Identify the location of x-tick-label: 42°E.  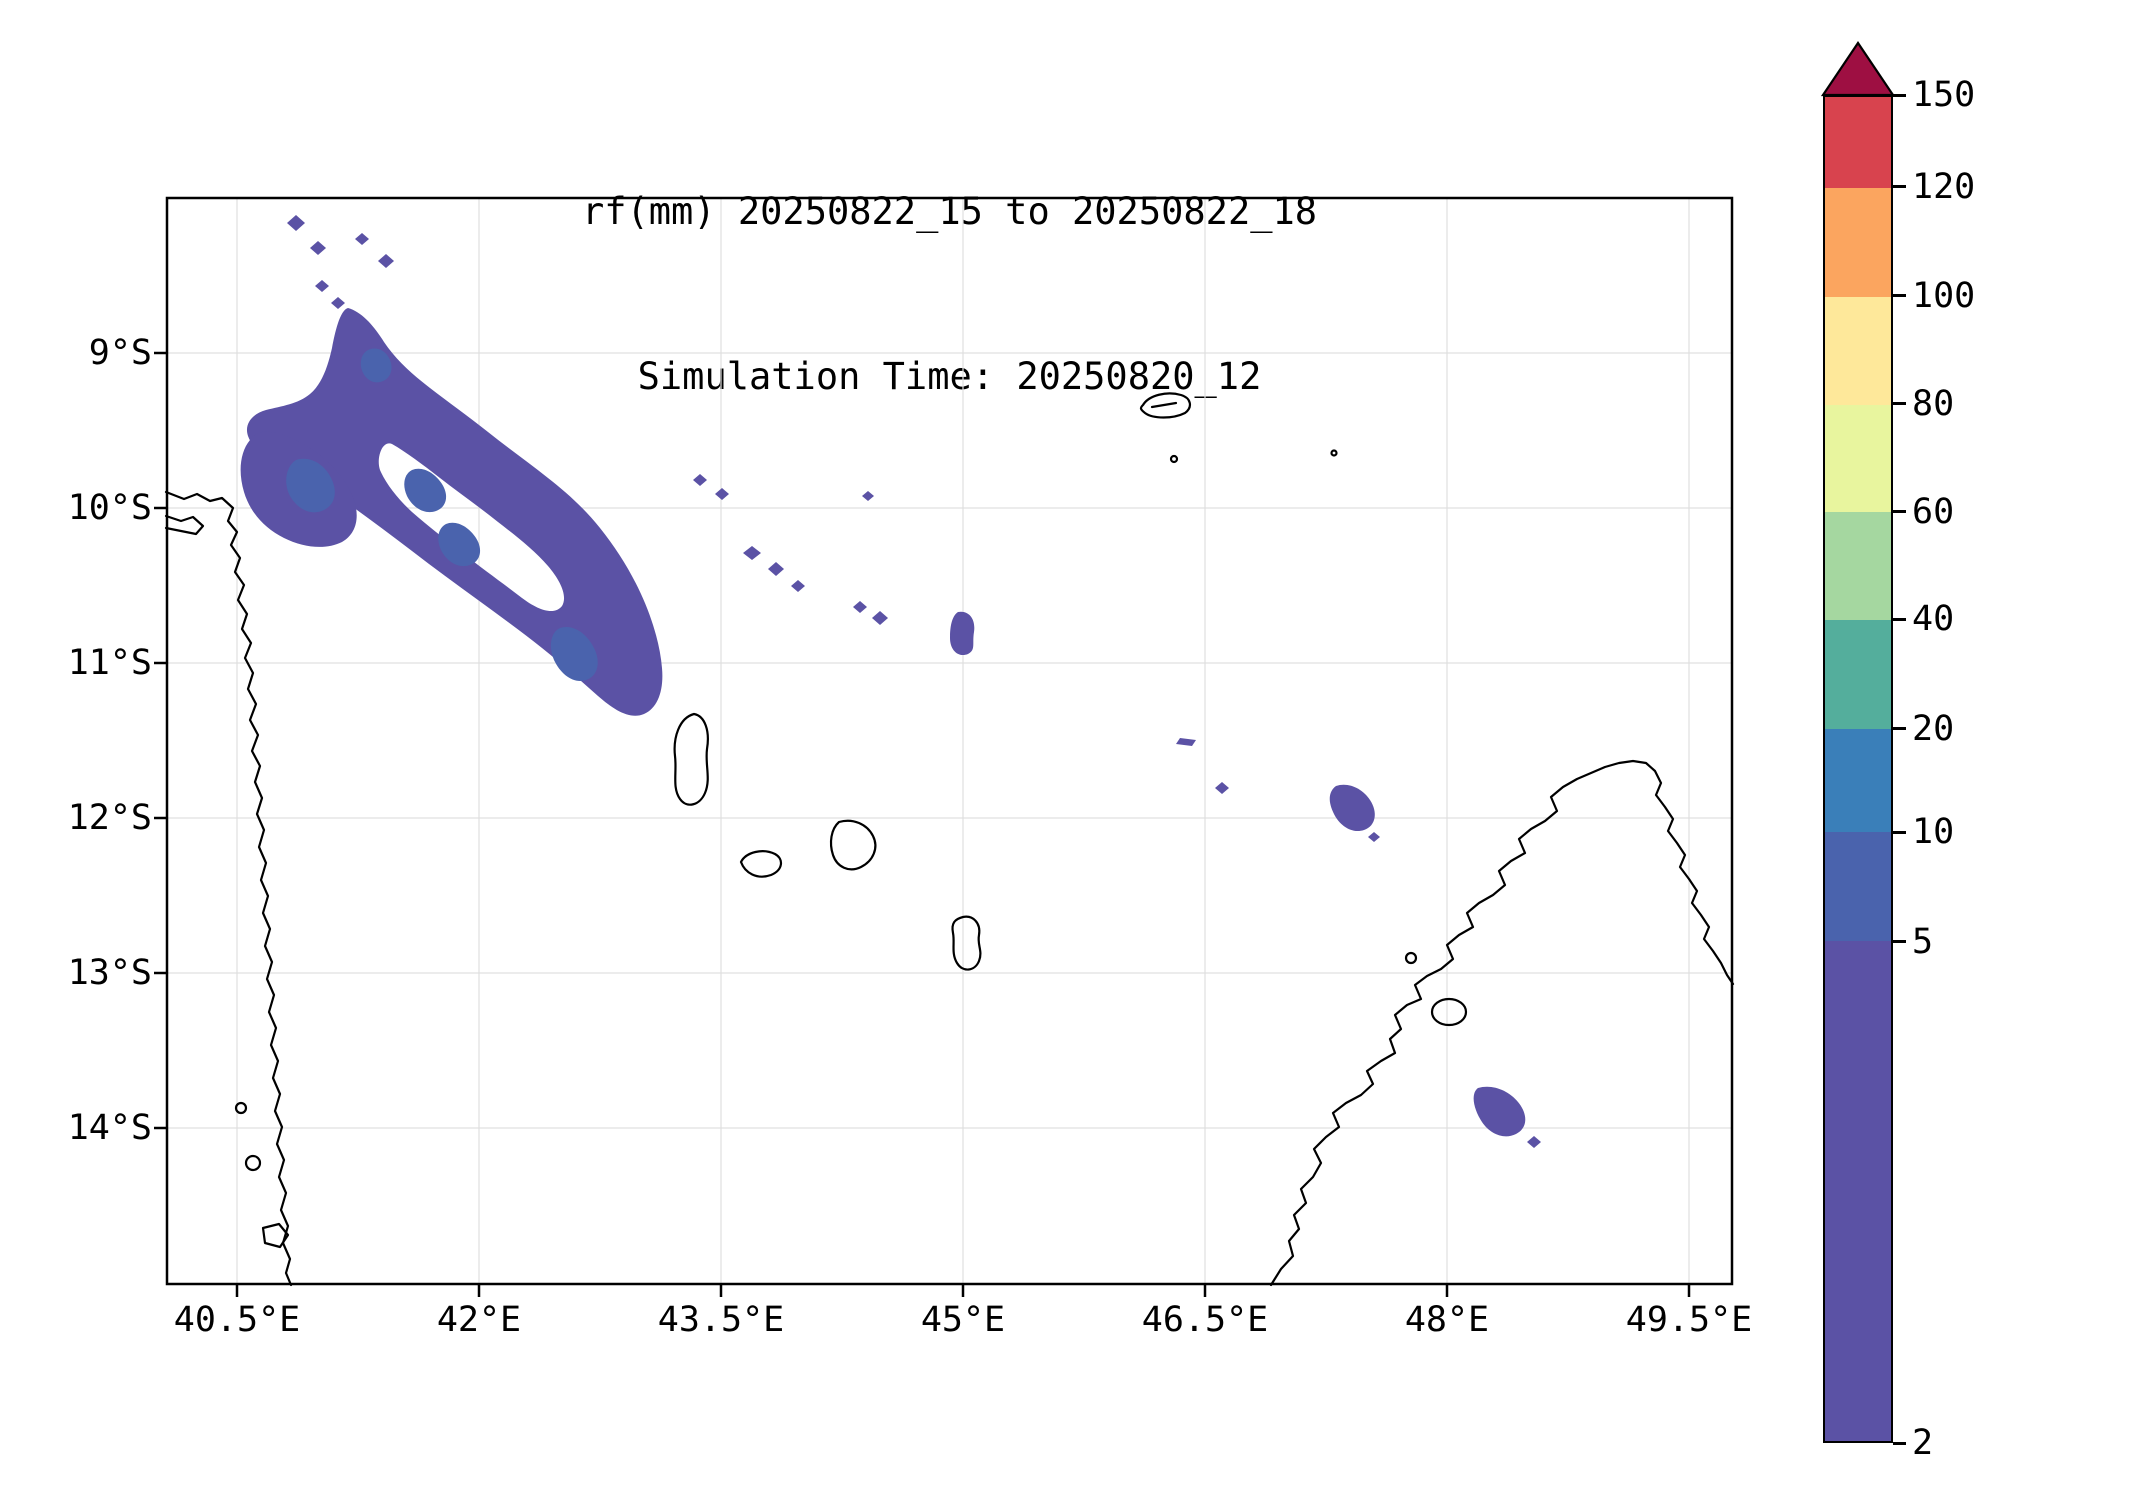
(479, 1320).